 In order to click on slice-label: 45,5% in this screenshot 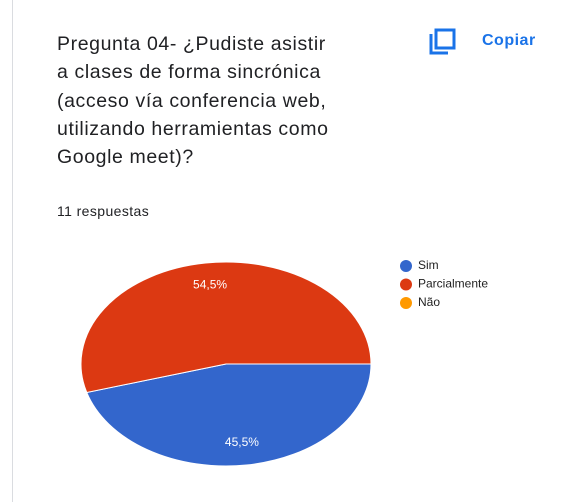, I will do `click(242, 442)`.